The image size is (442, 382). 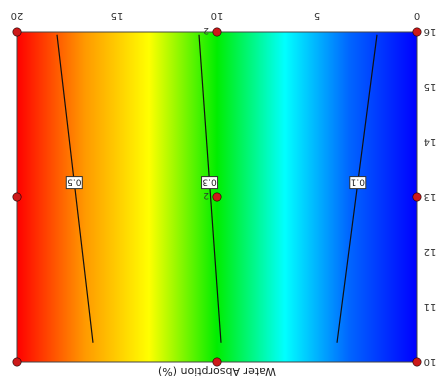 What do you see at coordinates (206, 195) in the screenshot?
I see `design-point-label-5: 2` at bounding box center [206, 195].